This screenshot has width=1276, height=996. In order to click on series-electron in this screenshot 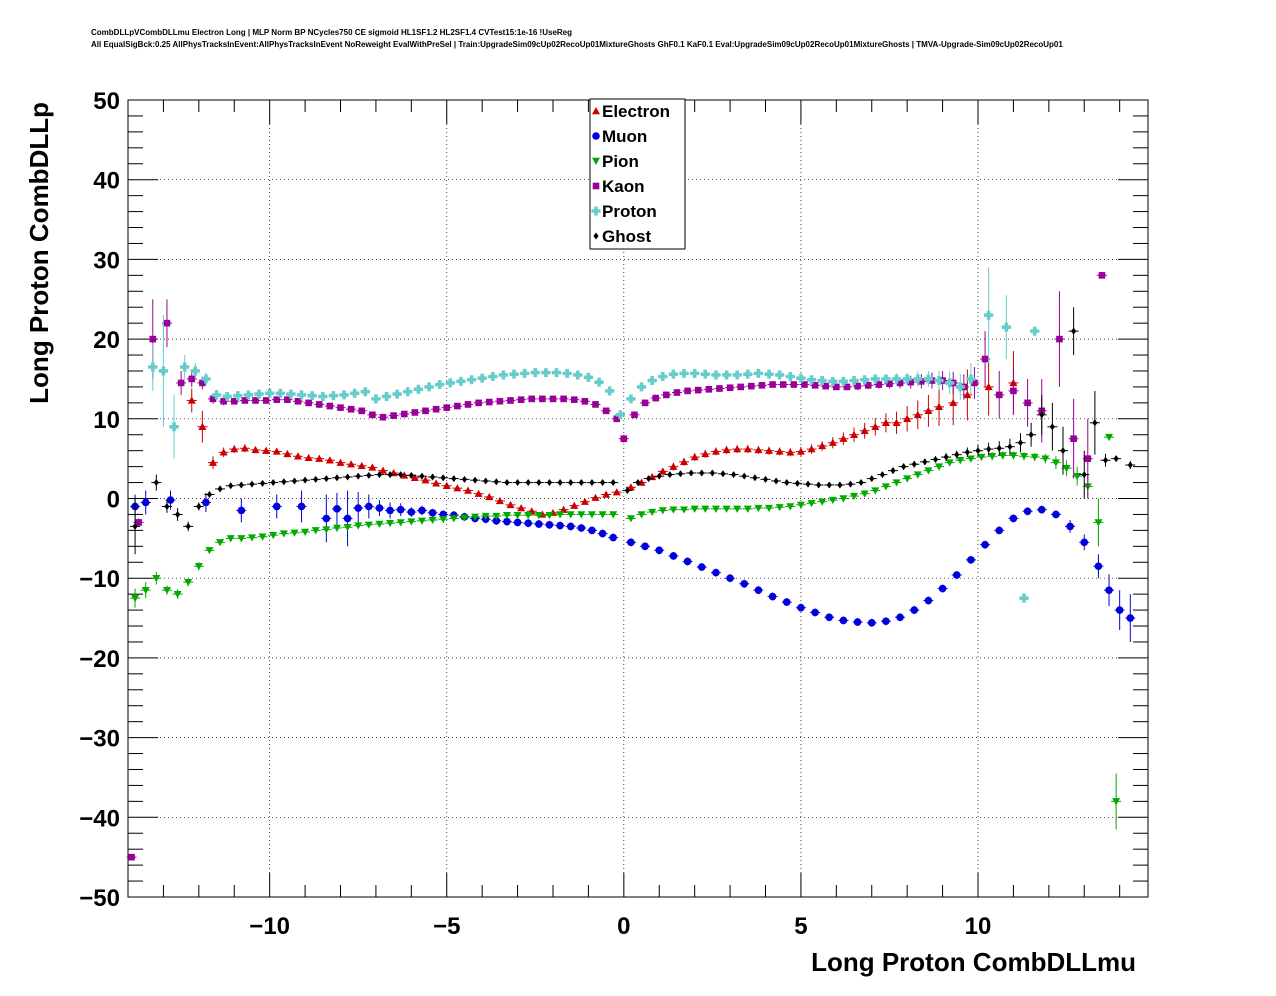, I will do `click(602, 434)`.